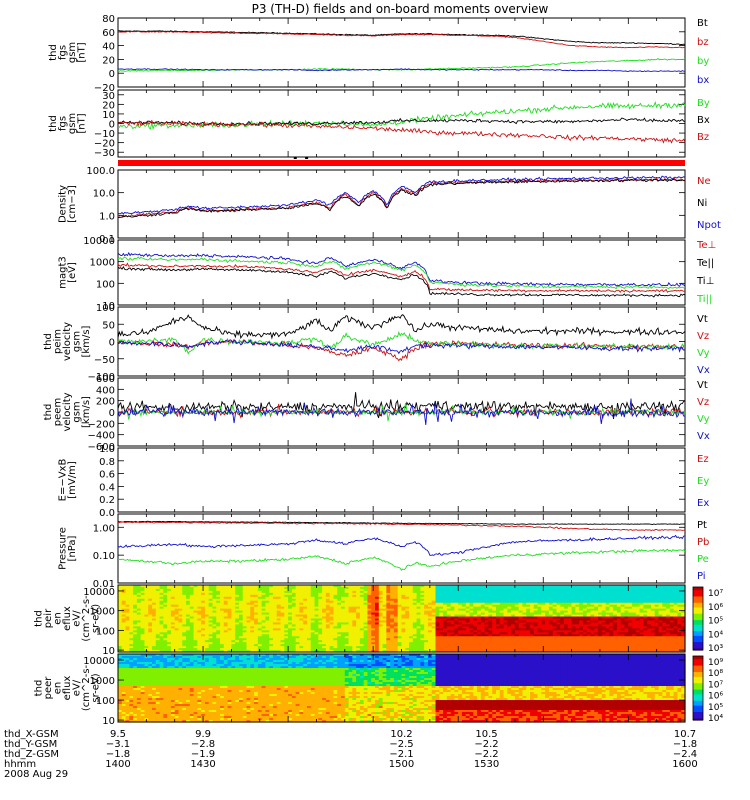 The width and height of the screenshot is (750, 800). I want to click on legend-entry: Te⊥, so click(706, 245).